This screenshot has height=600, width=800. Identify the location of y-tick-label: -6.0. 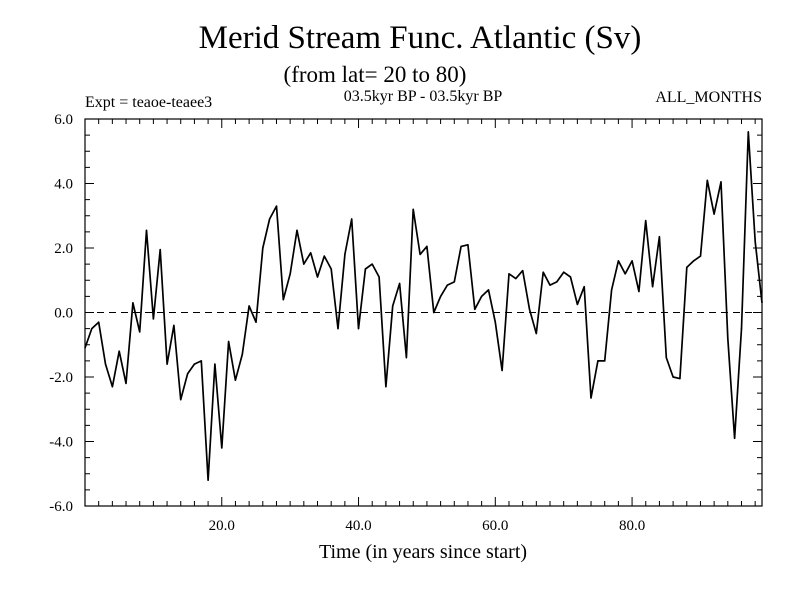
(61, 507).